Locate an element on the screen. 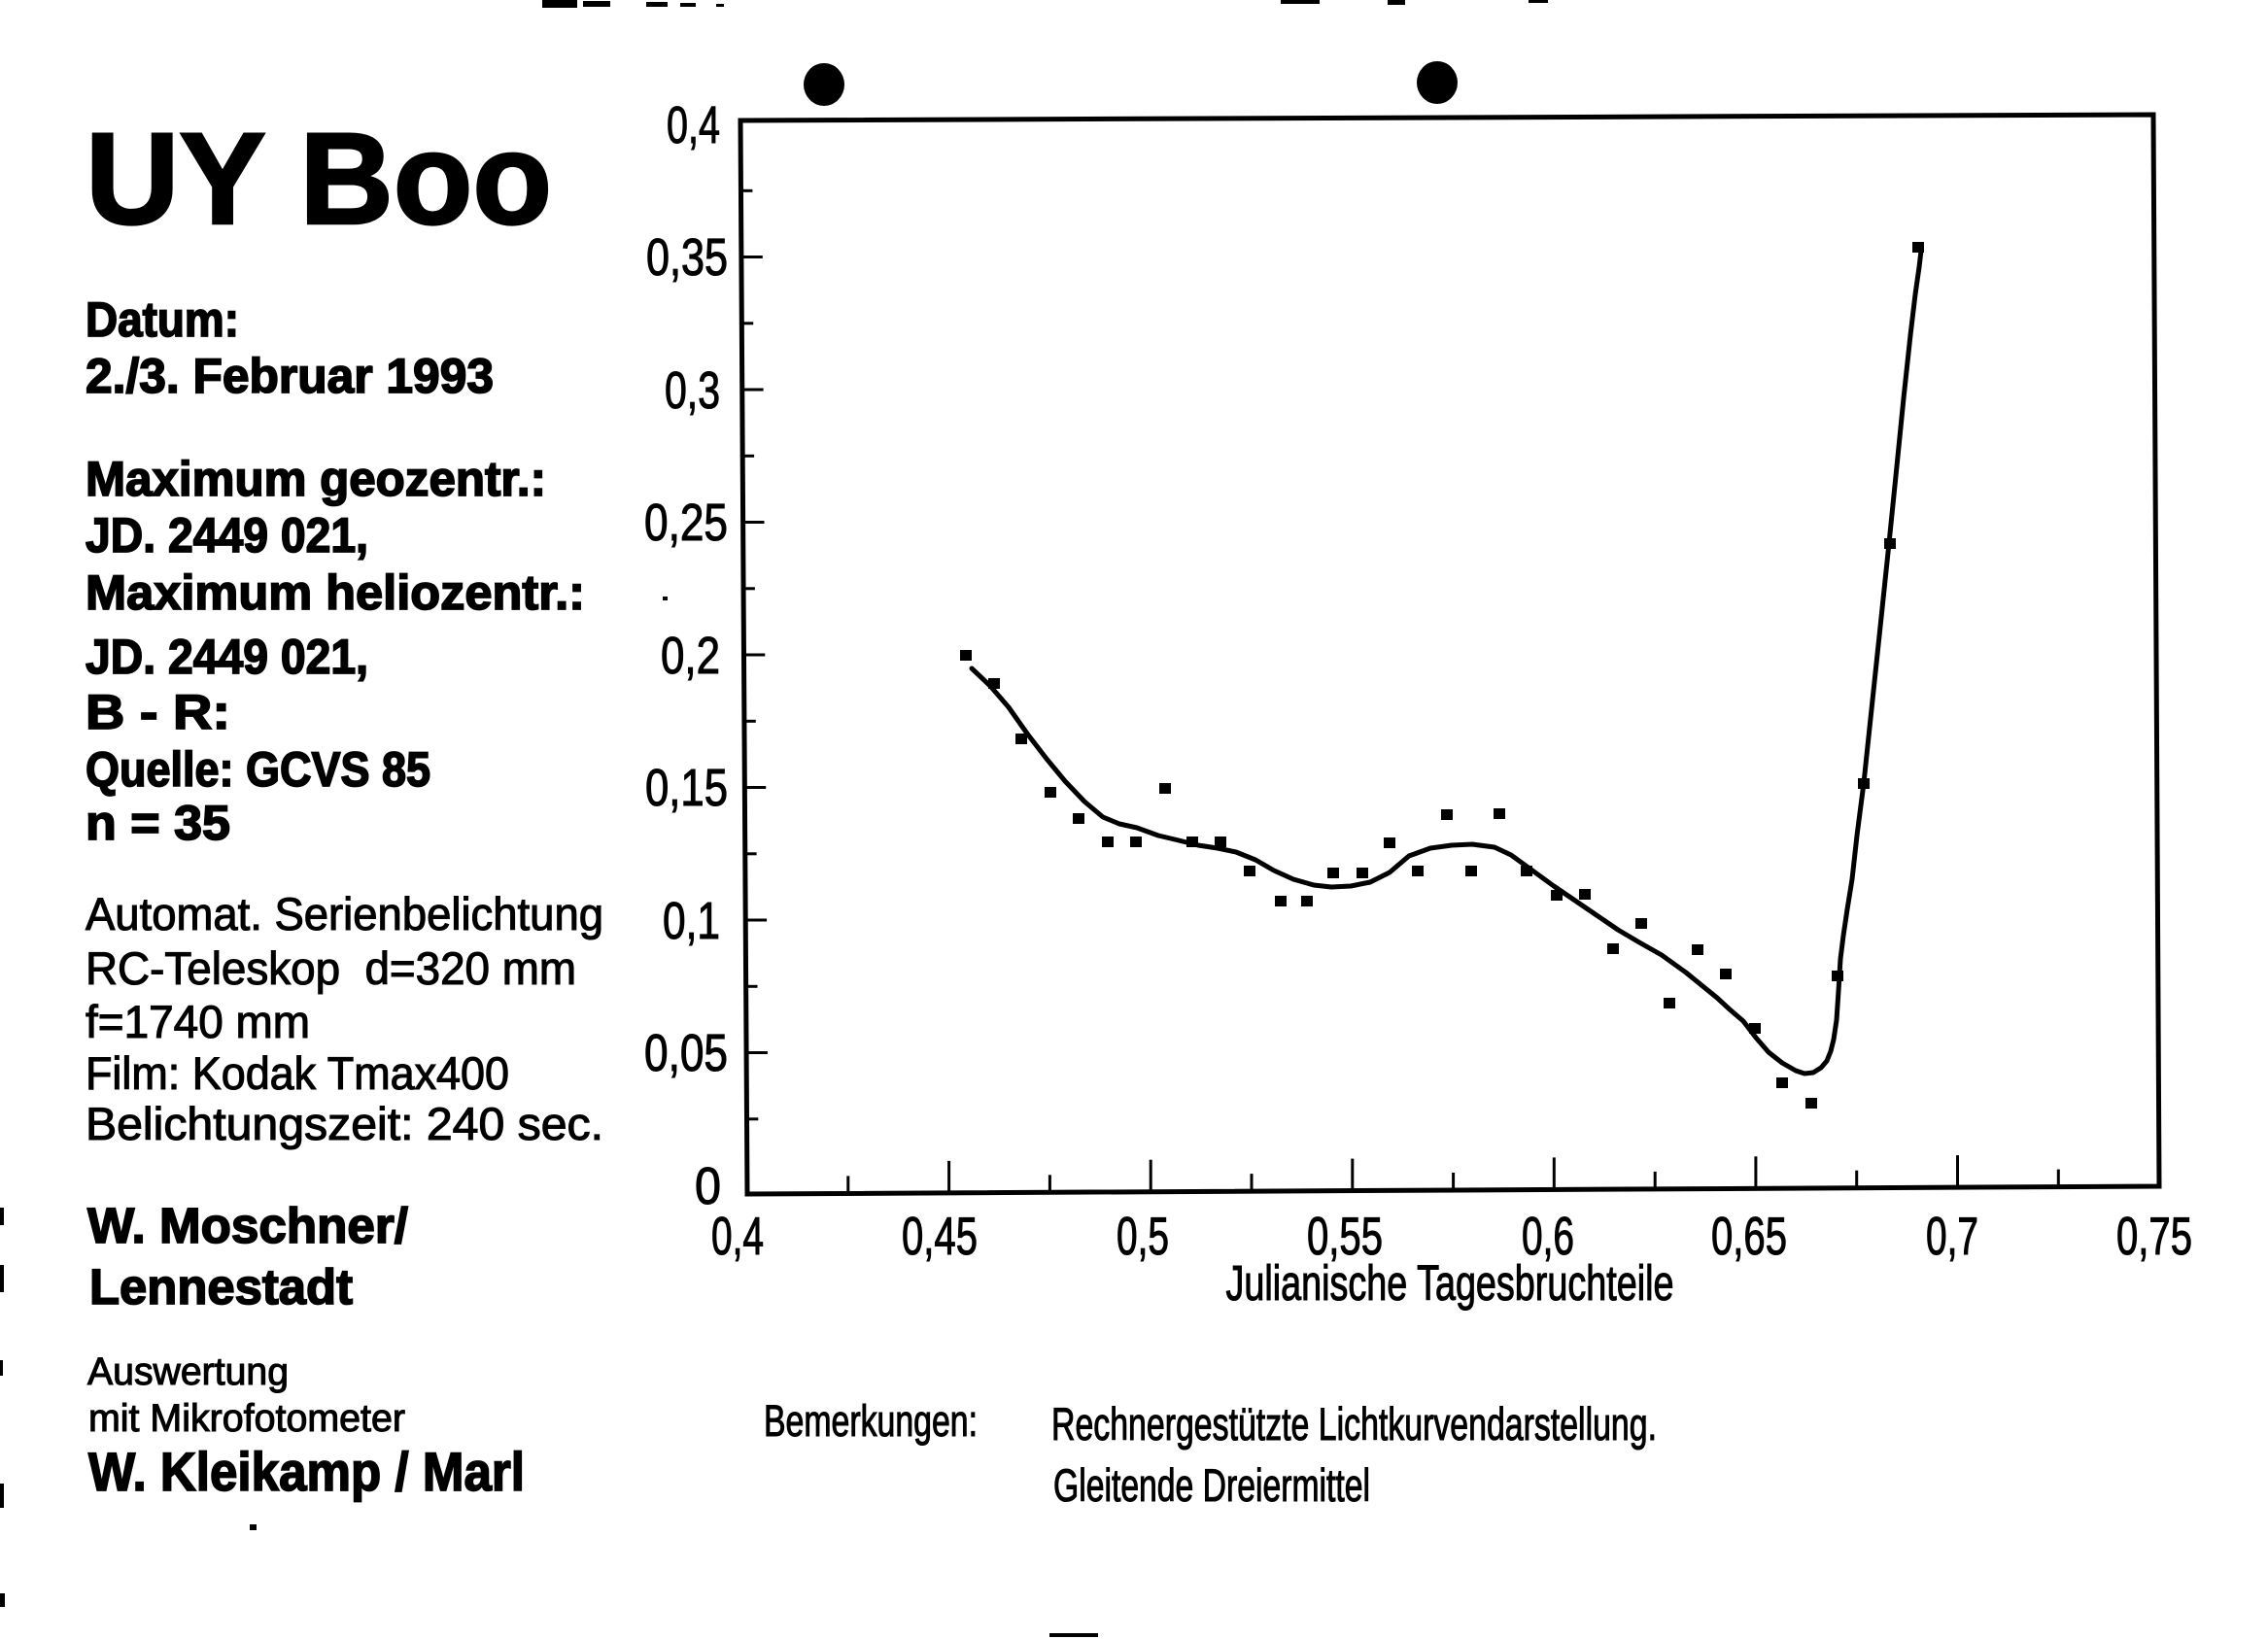 This screenshot has width=2268, height=1639. svg-text: Bemerkungen: is located at coordinates (871, 1421).